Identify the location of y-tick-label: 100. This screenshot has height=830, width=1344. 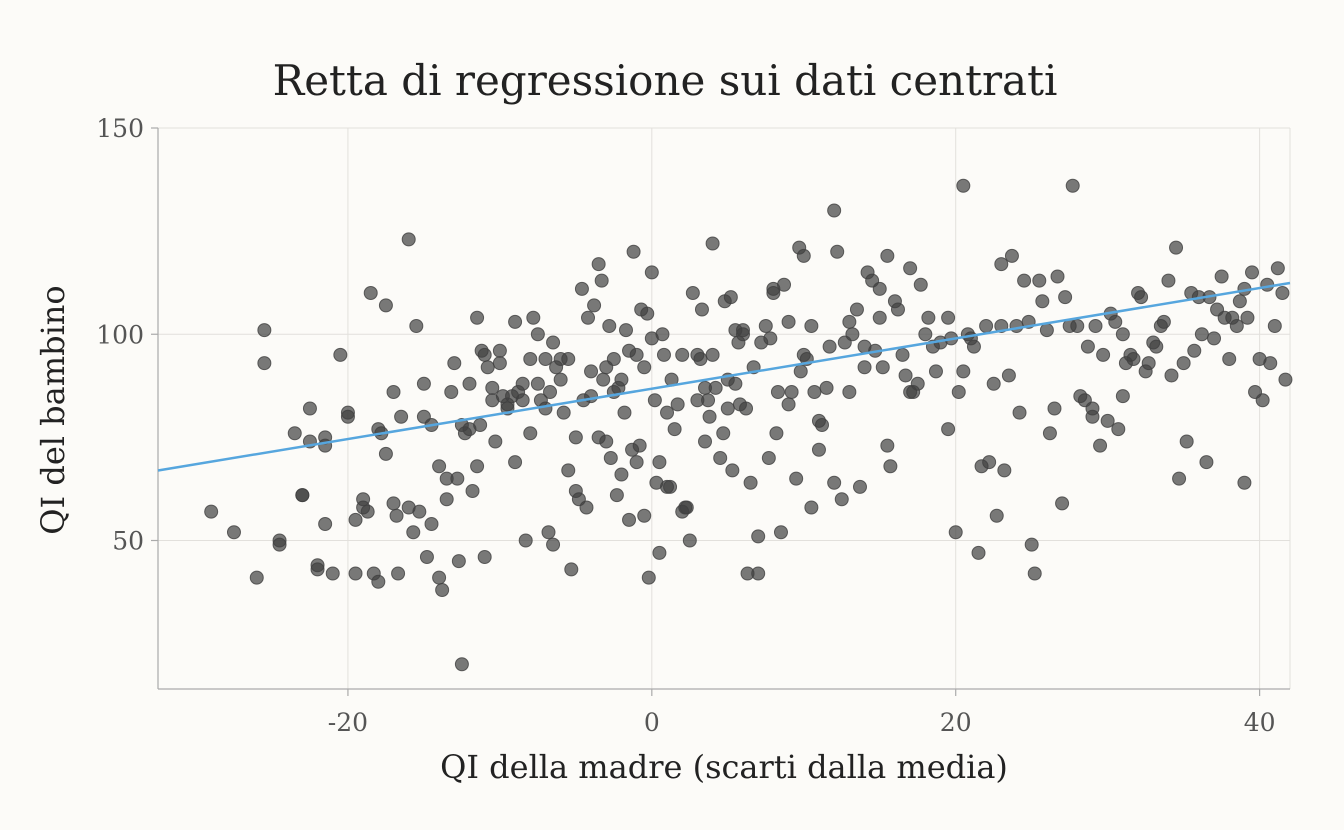
(120, 334).